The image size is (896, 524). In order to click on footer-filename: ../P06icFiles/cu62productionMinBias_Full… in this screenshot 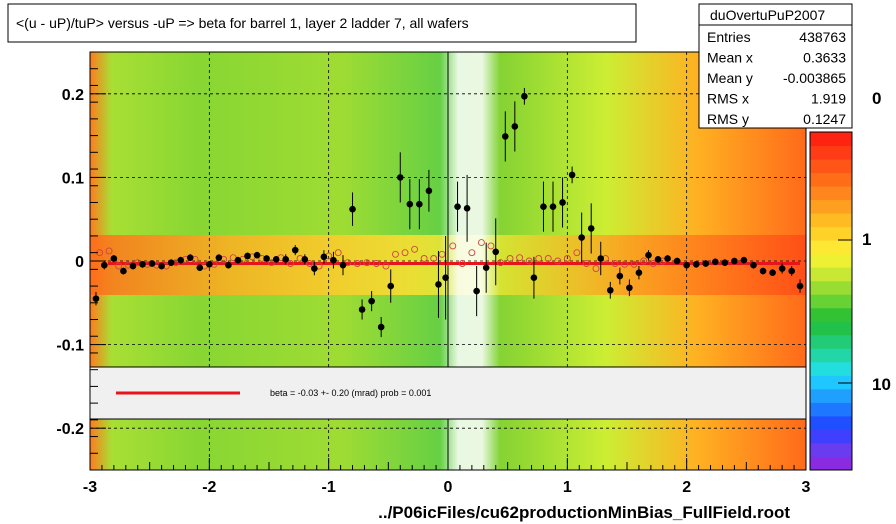, I will do `click(584, 512)`.